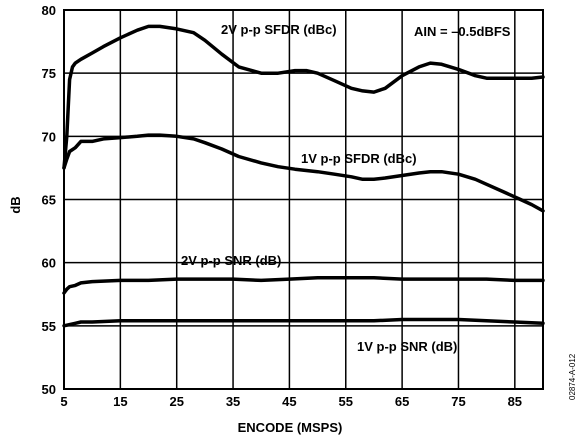  I want to click on y-tick-label: 65, so click(49, 200).